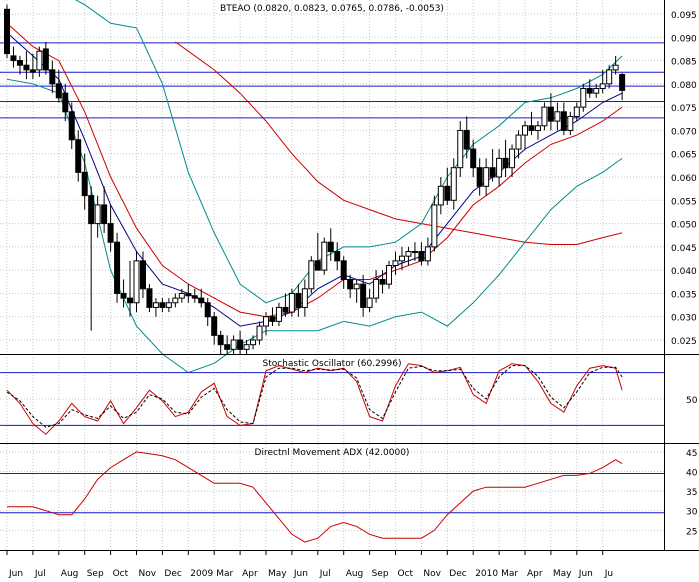  What do you see at coordinates (315, 497) in the screenshot?
I see `indicator-line` at bounding box center [315, 497].